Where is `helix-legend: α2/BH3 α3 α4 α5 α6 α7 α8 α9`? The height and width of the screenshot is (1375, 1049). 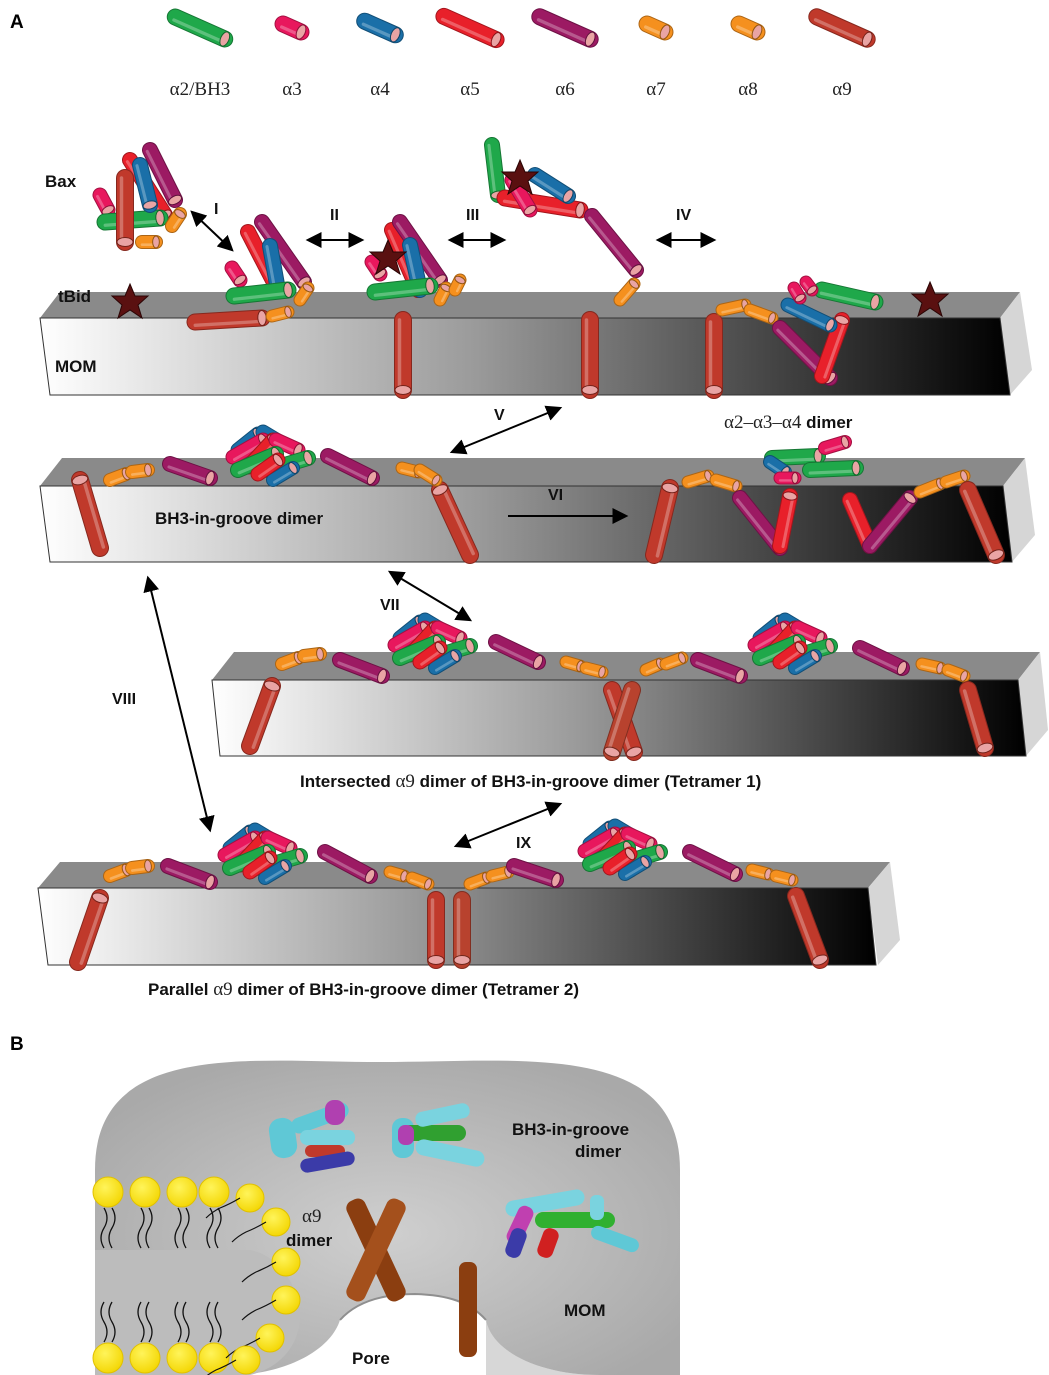
helix-legend: α2/BH3 α3 α4 α5 α6 α7 α8 α9 is located at coordinates (521, 53).